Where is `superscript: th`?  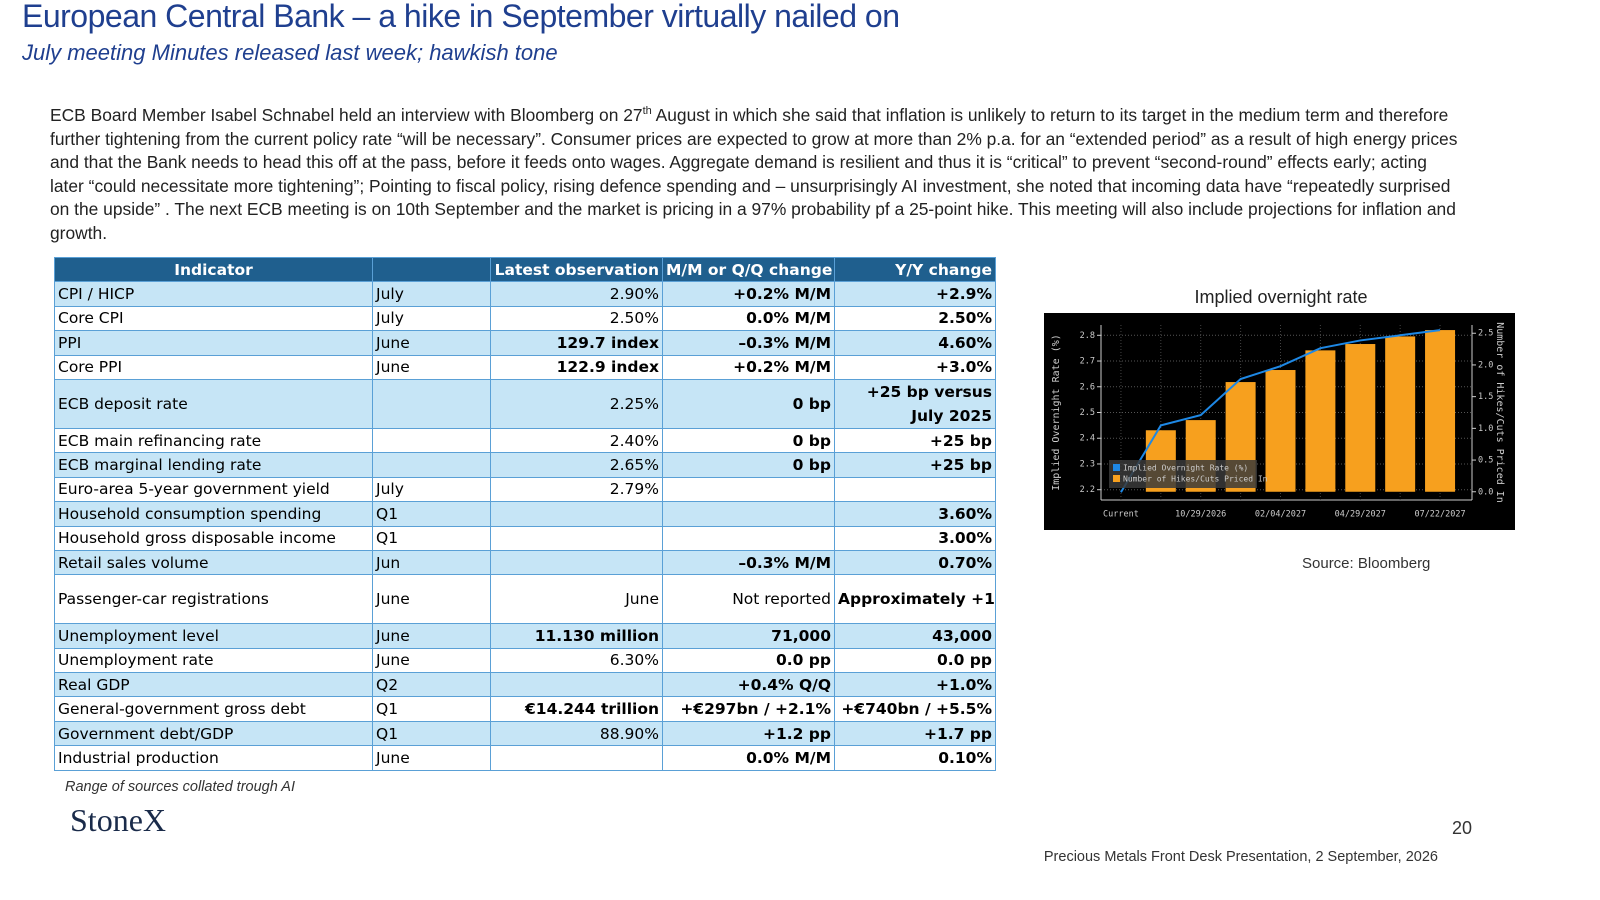 superscript: th is located at coordinates (647, 111).